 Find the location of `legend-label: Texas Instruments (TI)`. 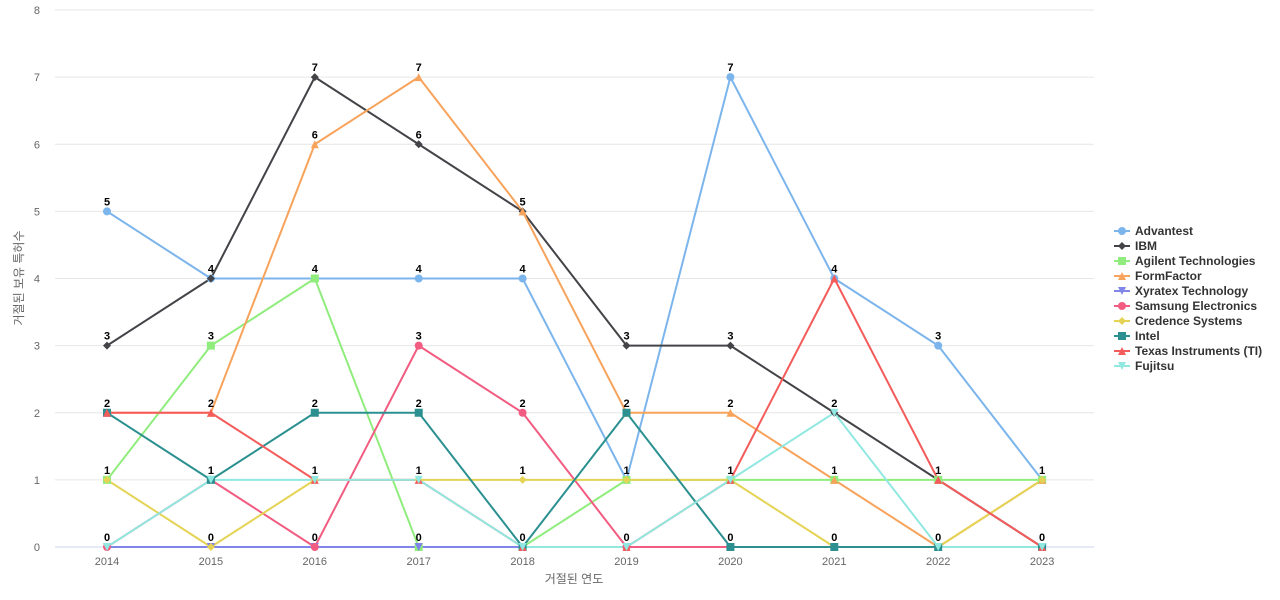

legend-label: Texas Instruments (TI) is located at coordinates (1198, 351).